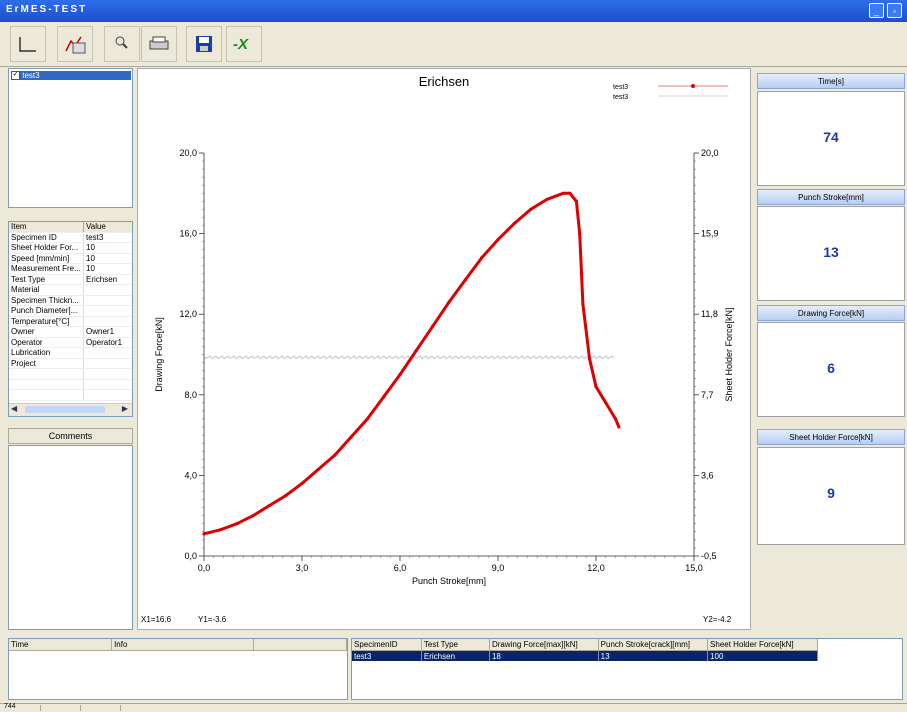 This screenshot has height=712, width=907. I want to click on scroll-left-icon: ◀, so click(14, 408).